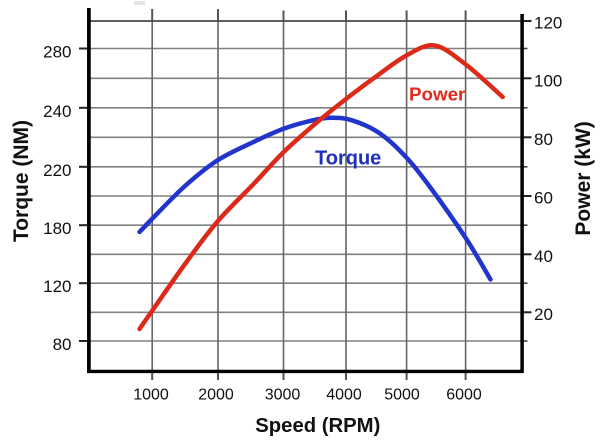  I want to click on svg-text: 20, so click(543, 314).